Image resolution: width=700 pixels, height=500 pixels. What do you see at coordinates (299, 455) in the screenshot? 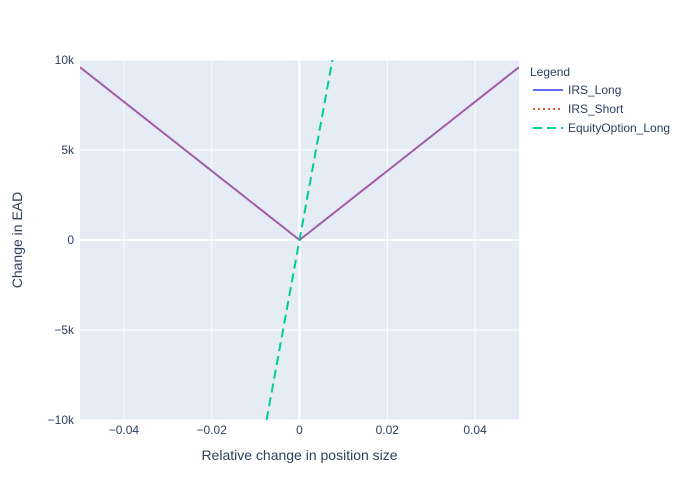
I see `x-axis-title: Relative change in position size` at bounding box center [299, 455].